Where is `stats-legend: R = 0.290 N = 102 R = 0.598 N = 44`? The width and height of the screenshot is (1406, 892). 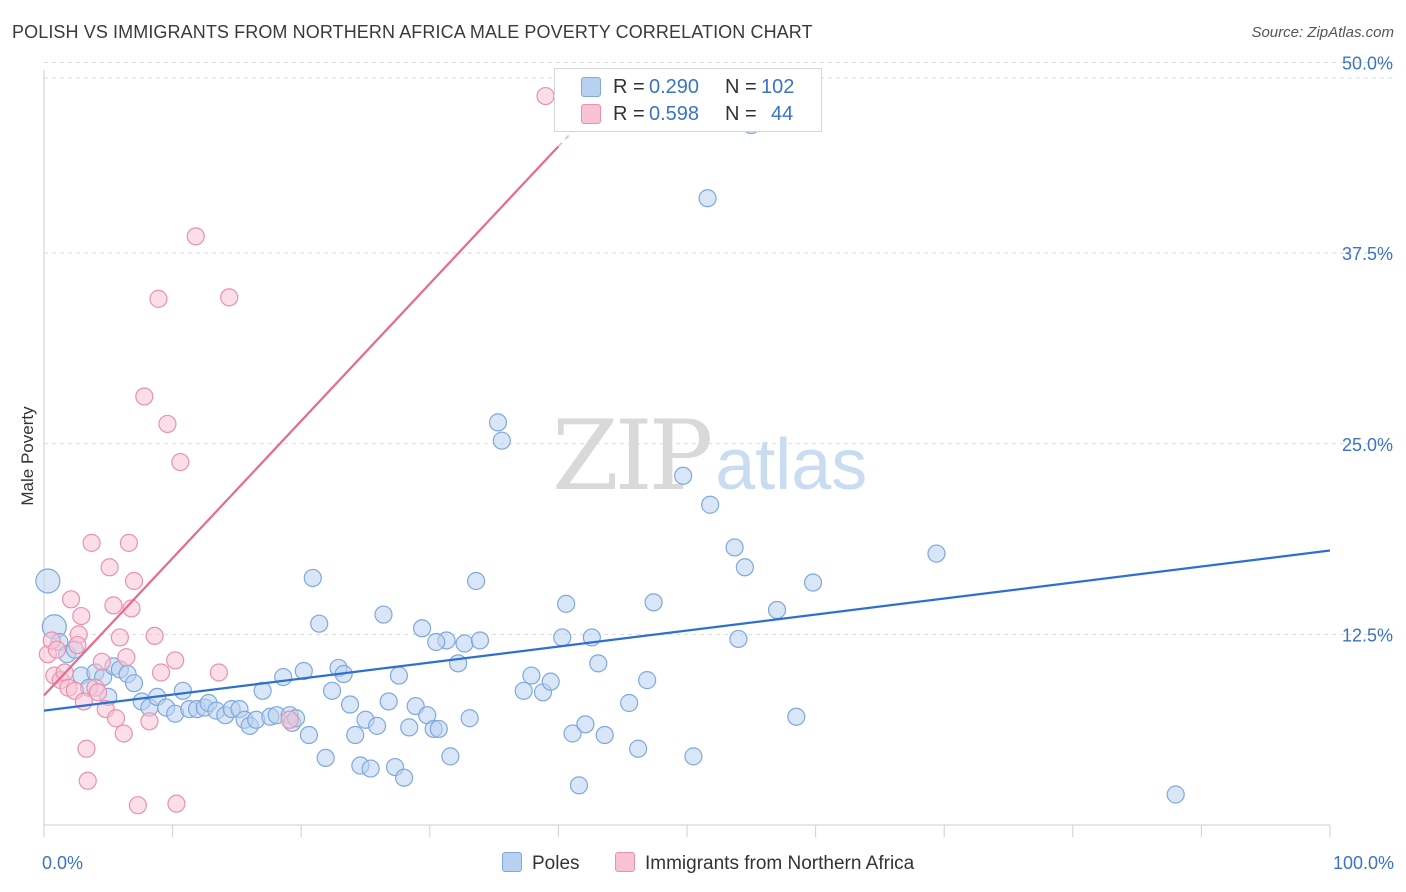
stats-legend: R = 0.290 N = 102 R = 0.598 N = 44 is located at coordinates (688, 100).